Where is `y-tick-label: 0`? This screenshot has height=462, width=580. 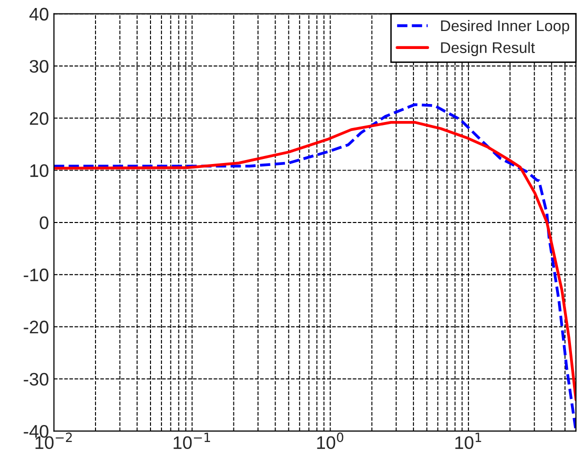 y-tick-label: 0 is located at coordinates (44, 223).